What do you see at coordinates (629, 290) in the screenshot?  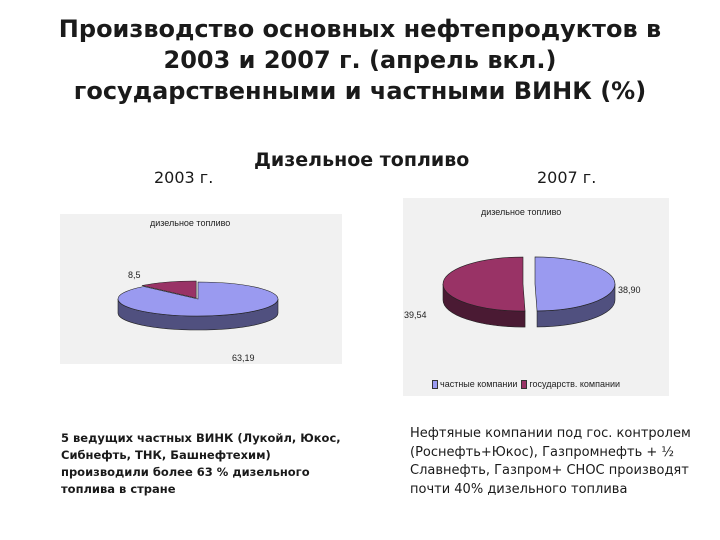 I see `data-label-private: 38,90` at bounding box center [629, 290].